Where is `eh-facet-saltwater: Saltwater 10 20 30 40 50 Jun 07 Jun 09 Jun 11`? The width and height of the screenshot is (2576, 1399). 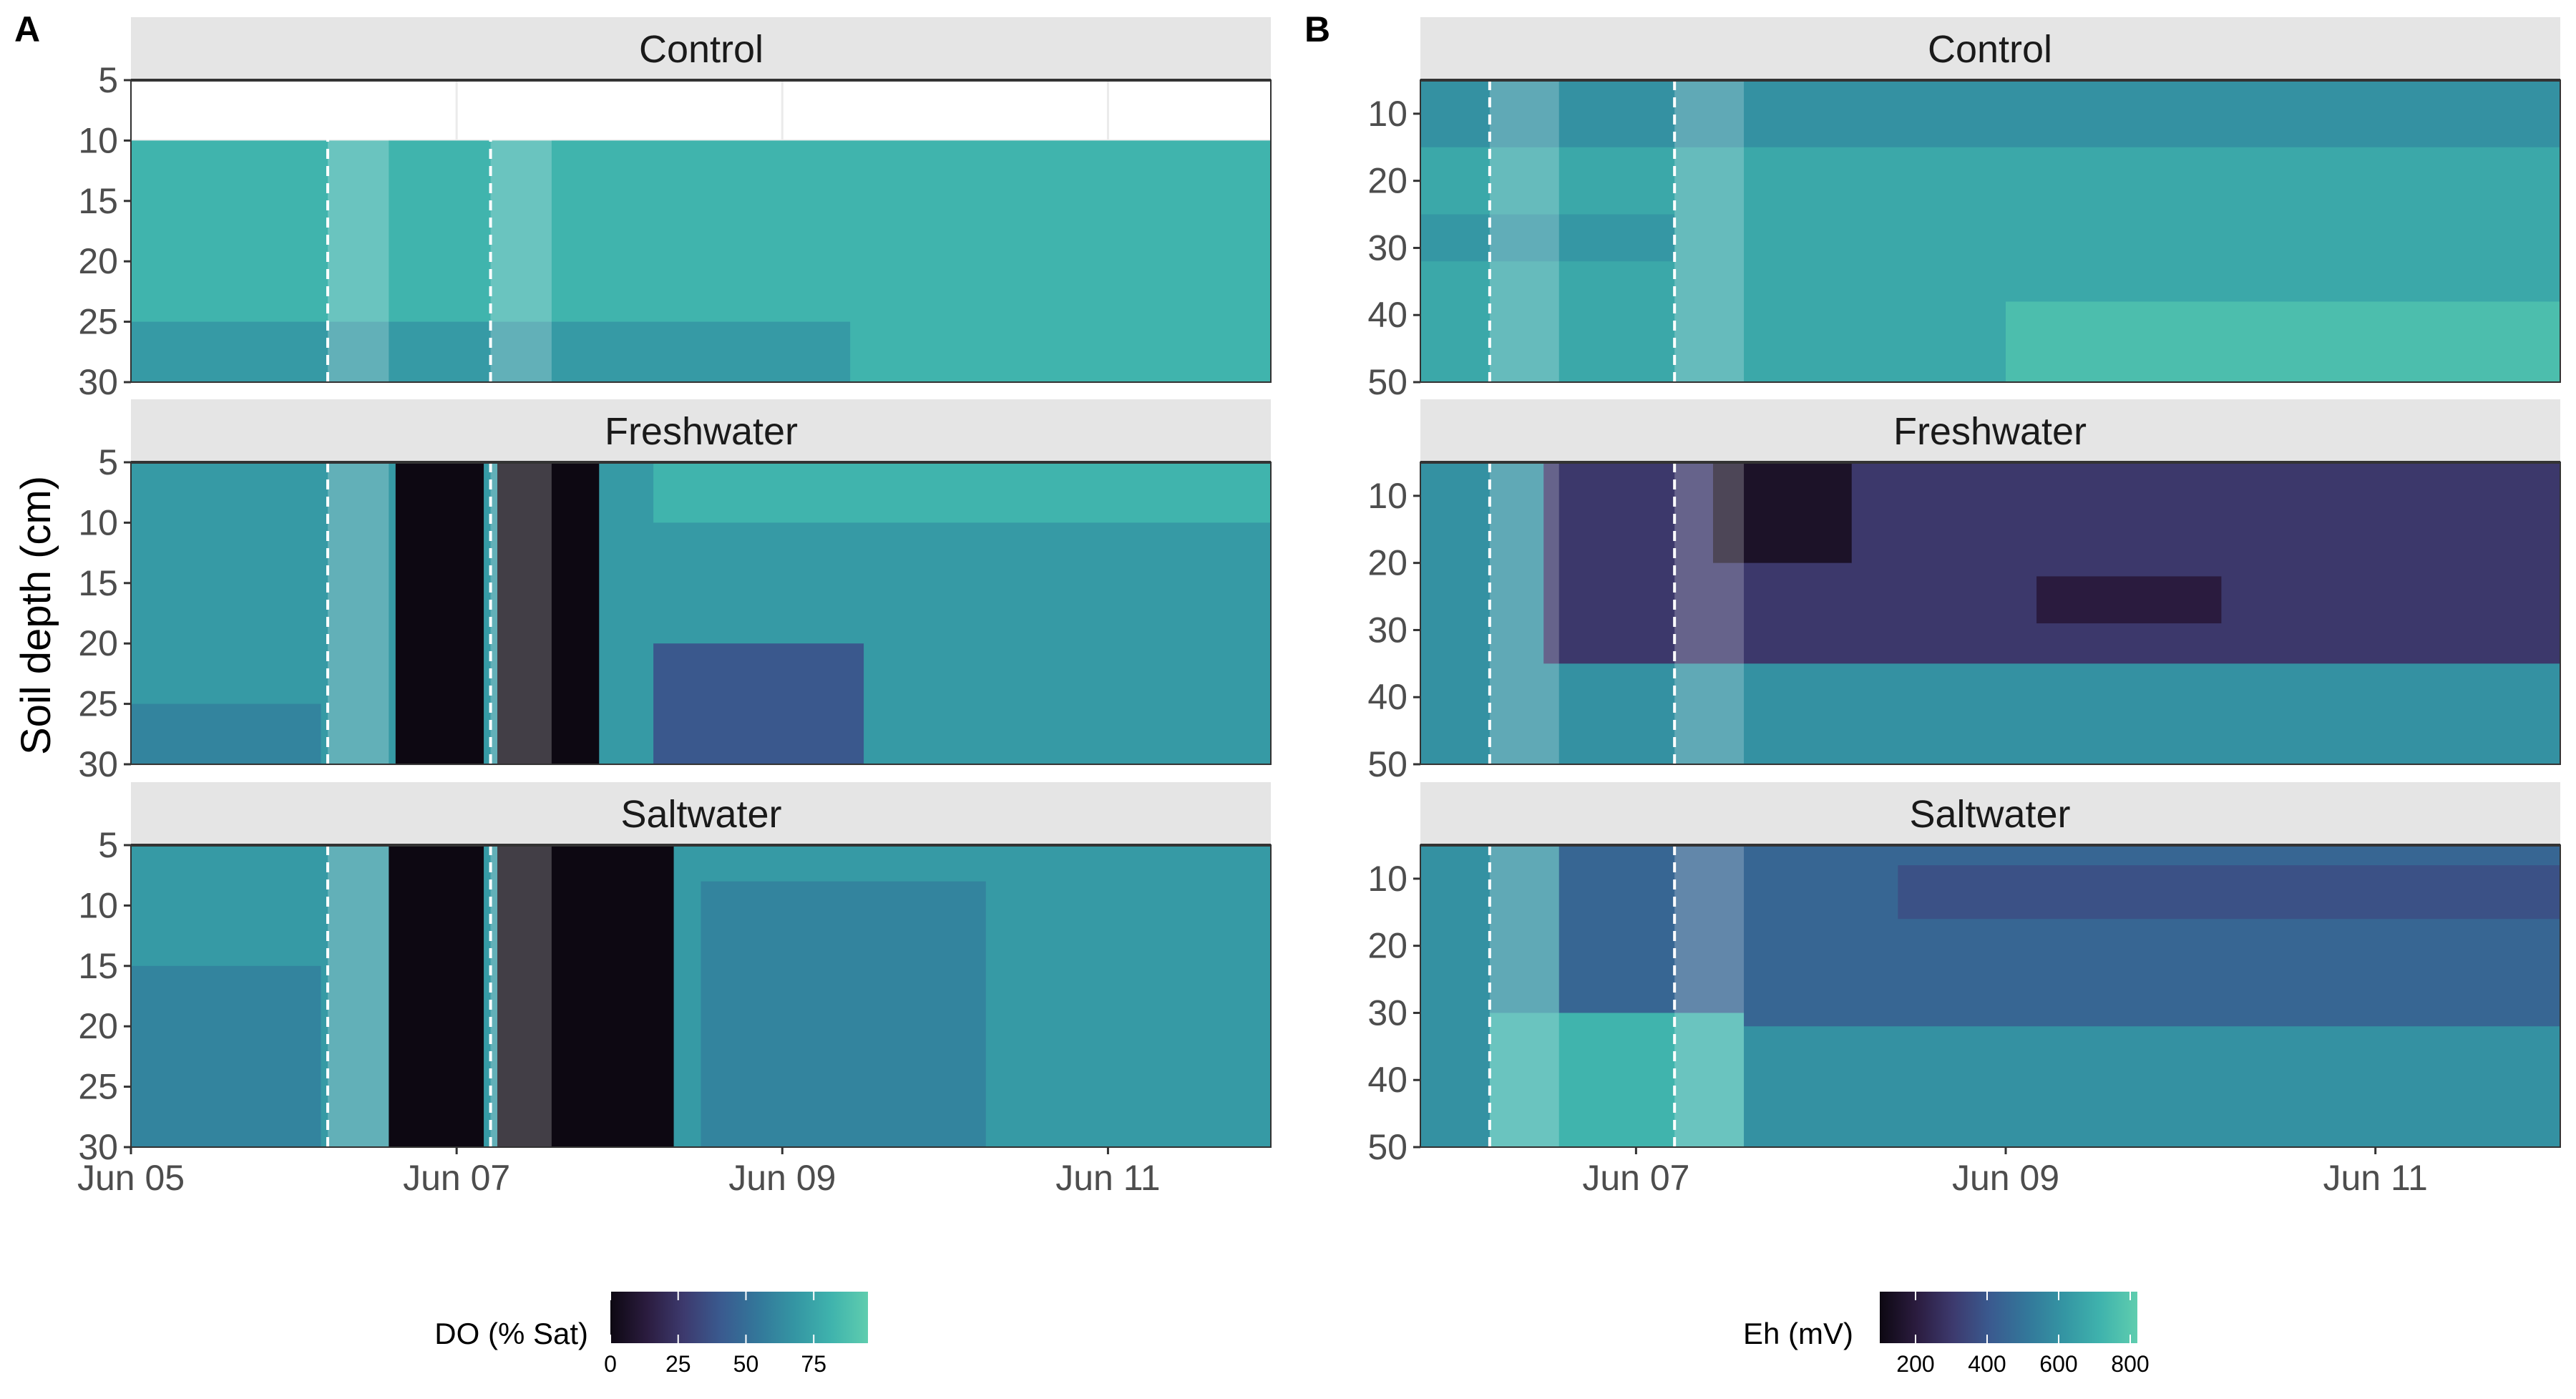
eh-facet-saltwater: Saltwater 10 20 30 40 50 Jun 07 Jun 09 Jun 11 is located at coordinates (1964, 990).